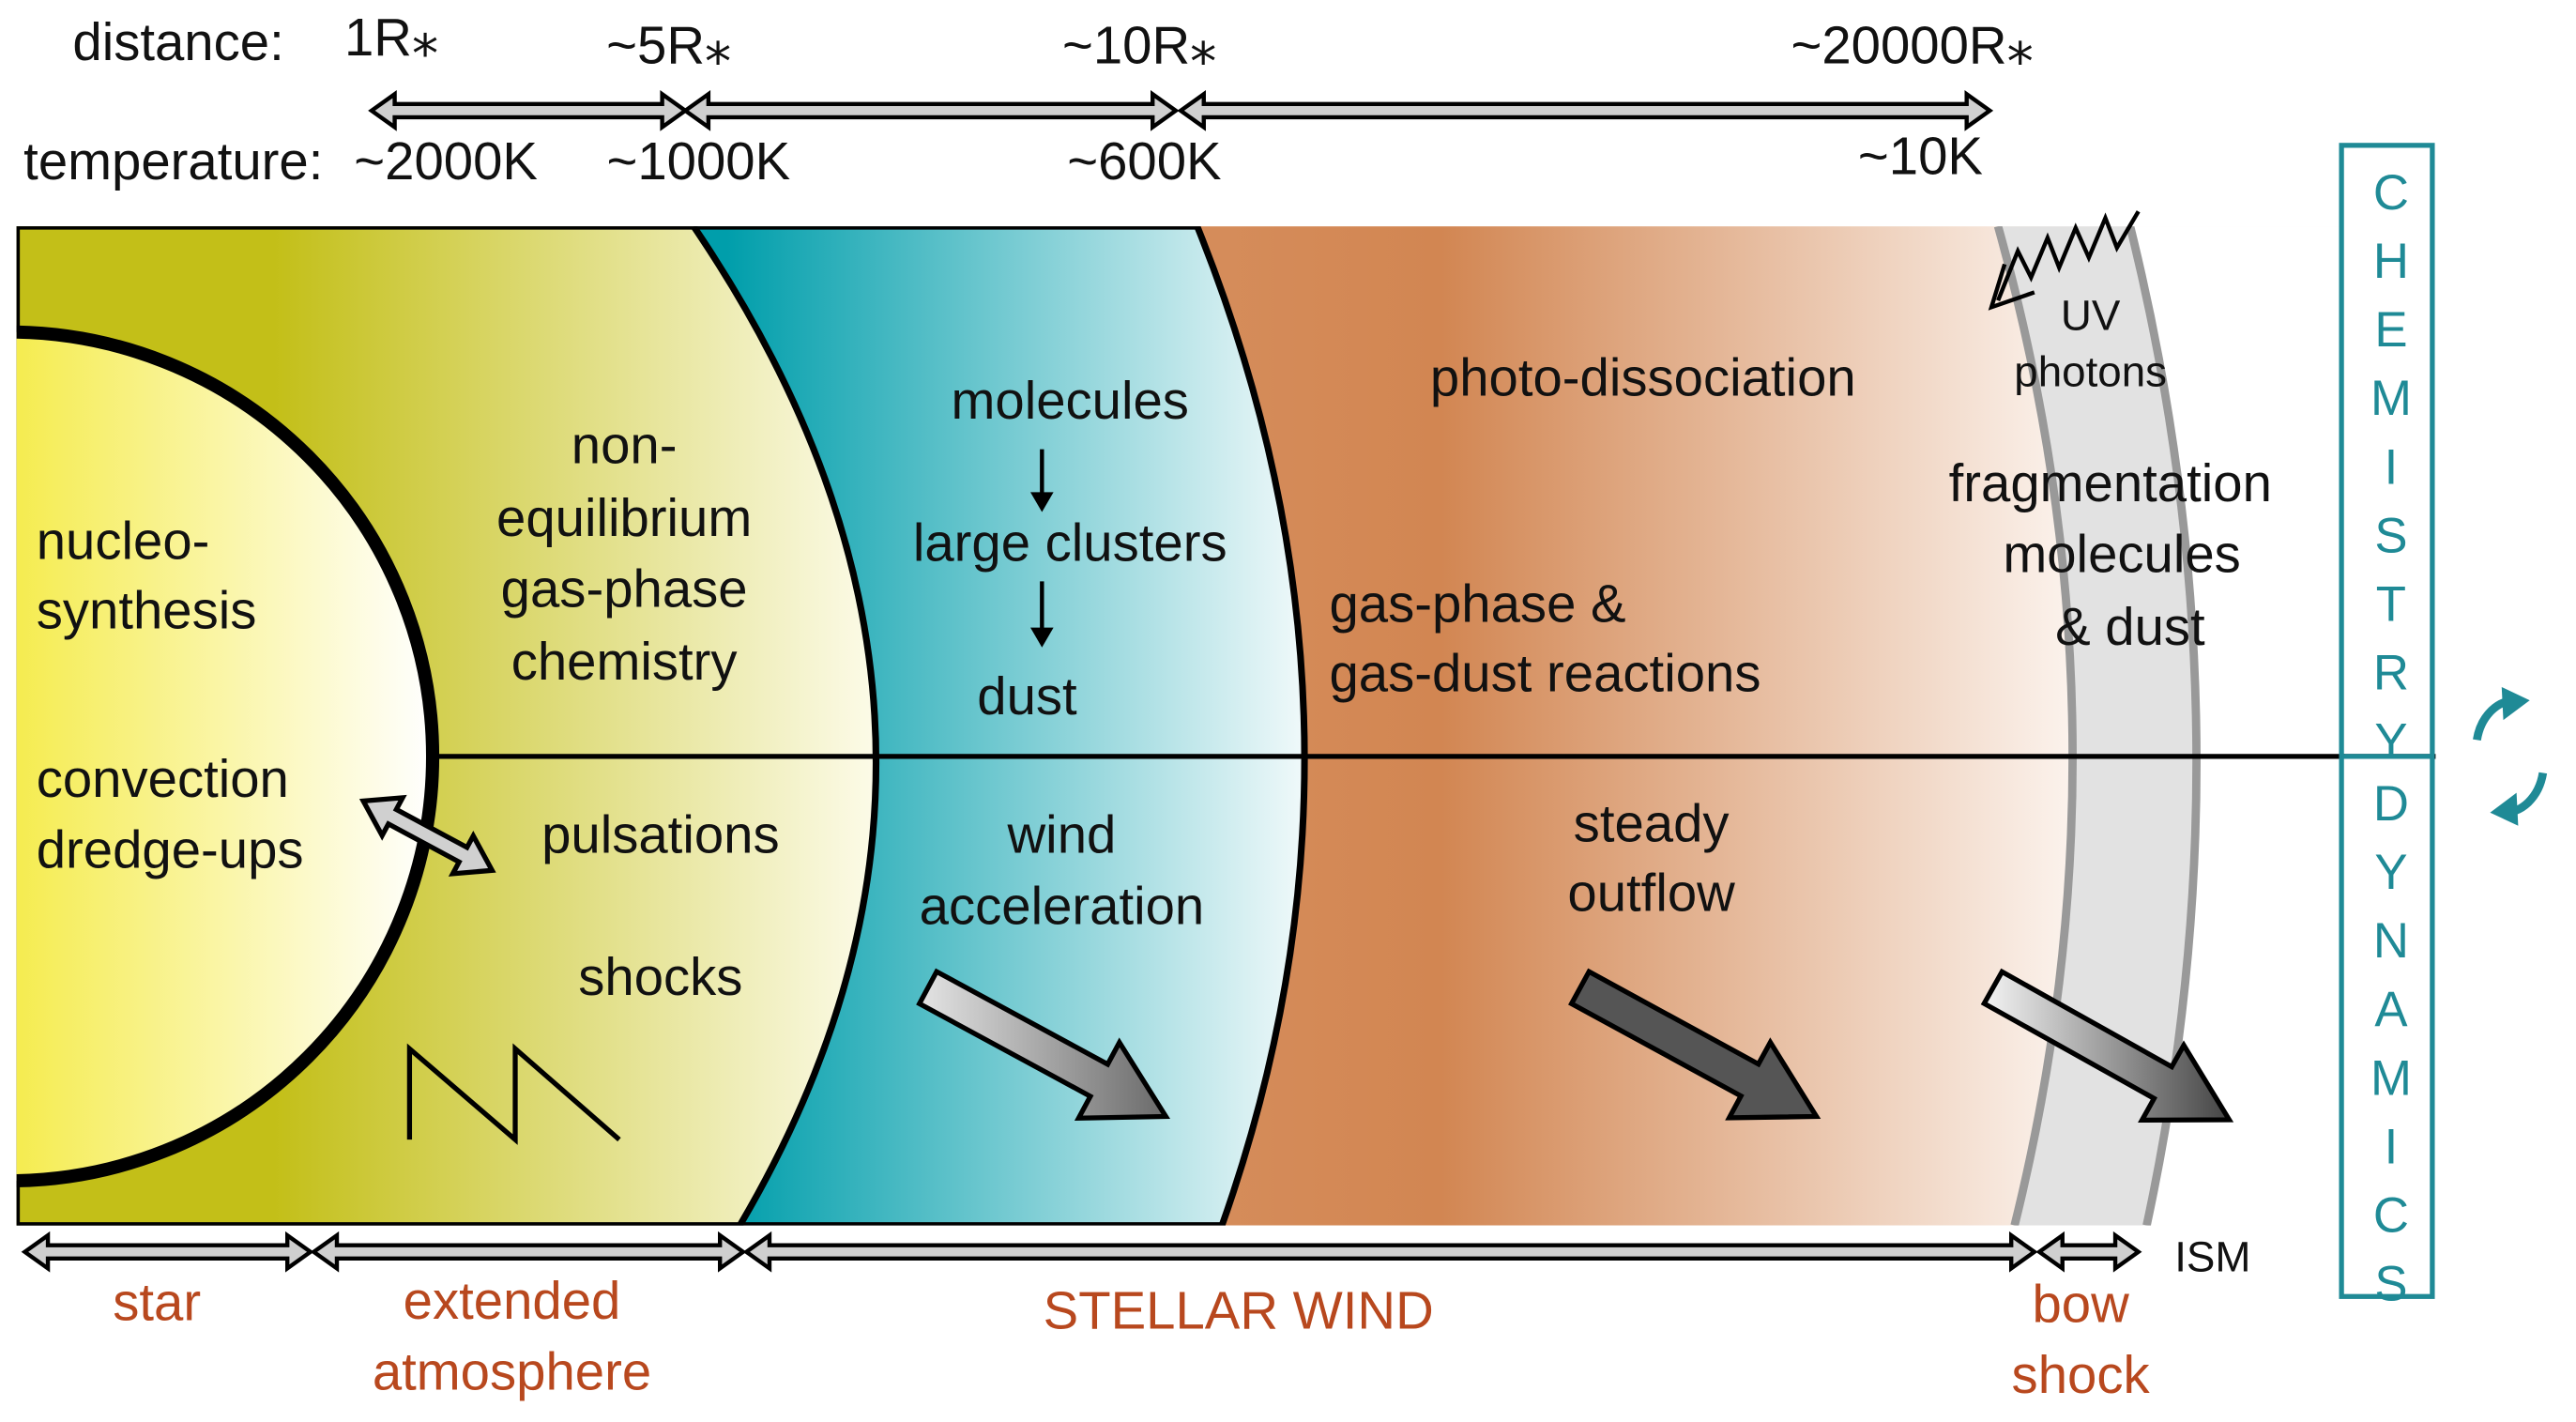 Image resolution: width=2576 pixels, height=1422 pixels. What do you see at coordinates (2390, 474) in the screenshot?
I see `sidebar-label: CHEMISTRY` at bounding box center [2390, 474].